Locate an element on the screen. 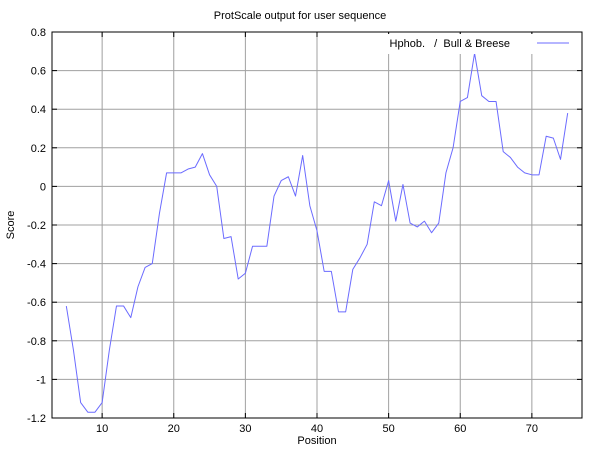 This screenshot has width=600, height=455. x-tick-label: 20 is located at coordinates (174, 429).